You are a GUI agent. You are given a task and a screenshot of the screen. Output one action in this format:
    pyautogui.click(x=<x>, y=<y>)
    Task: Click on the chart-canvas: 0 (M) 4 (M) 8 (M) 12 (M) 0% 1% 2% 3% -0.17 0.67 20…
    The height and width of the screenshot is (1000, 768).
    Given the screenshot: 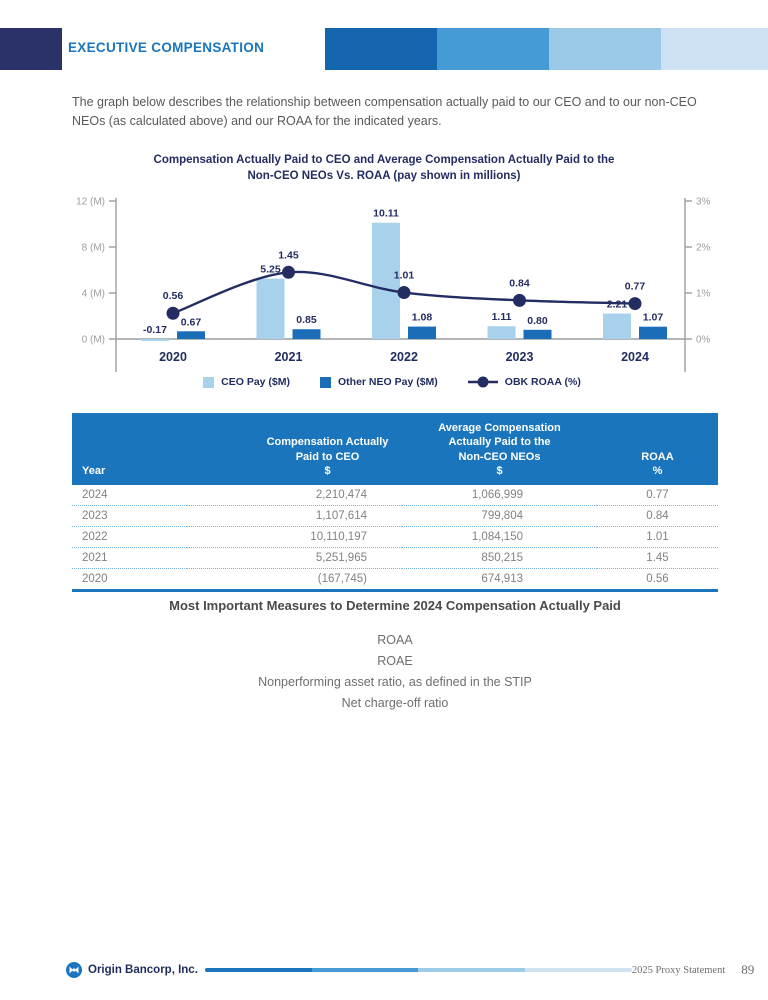 What is the action you would take?
    pyautogui.click(x=393, y=284)
    